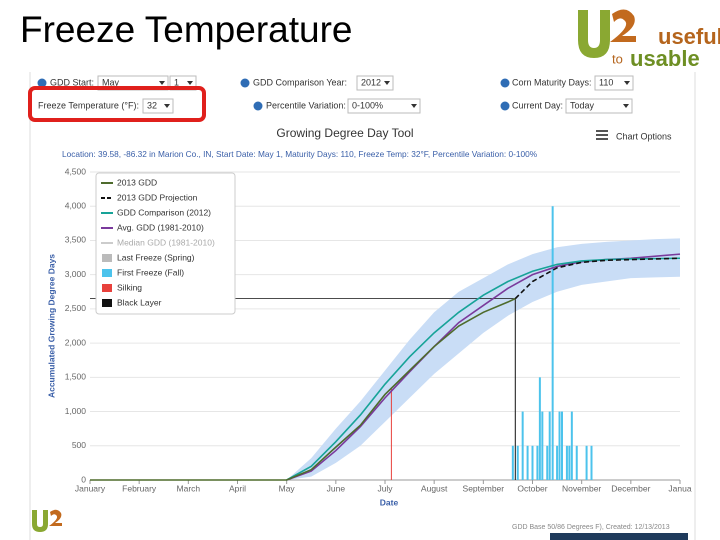 This screenshot has width=720, height=540. I want to click on chart-title: Growing Degree Day Tool, so click(344, 133).